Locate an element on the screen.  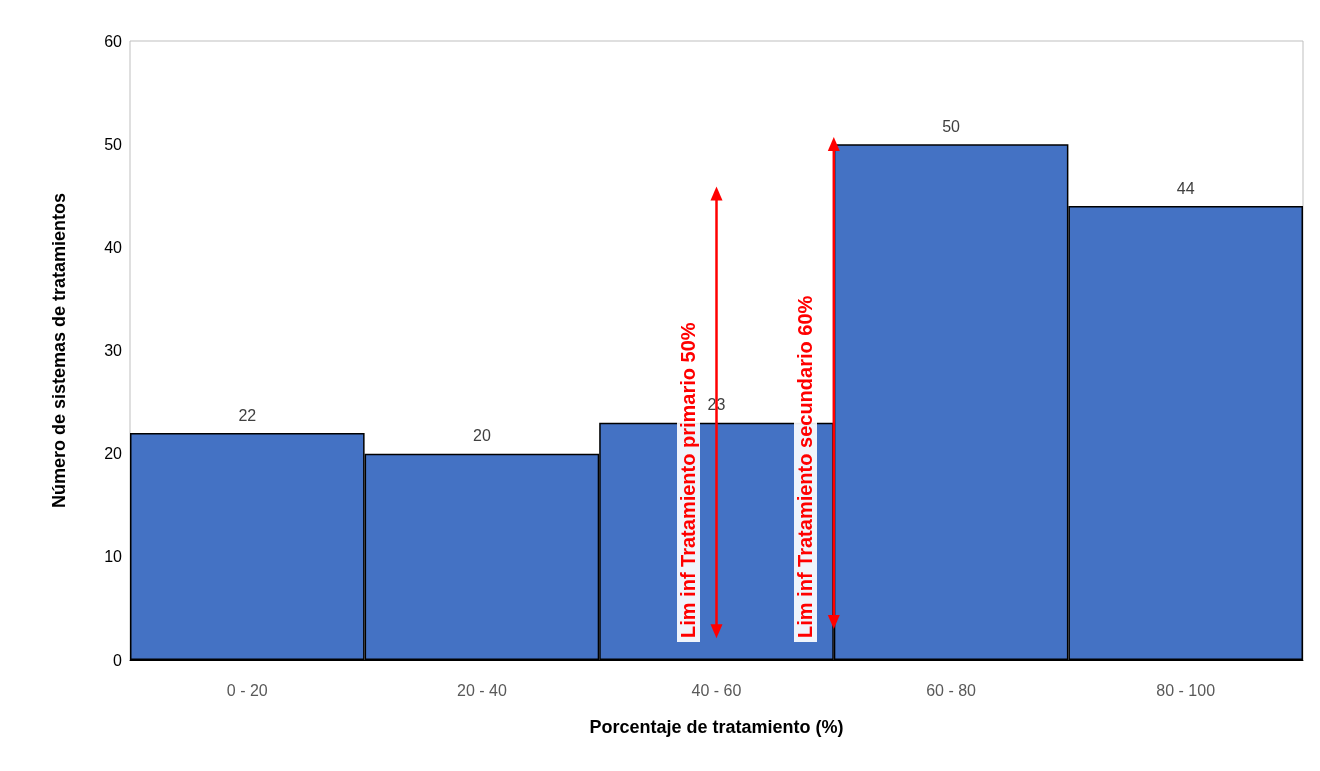
annotation: Lim inf Tratamiento secundario 60% is located at coordinates (805, 466).